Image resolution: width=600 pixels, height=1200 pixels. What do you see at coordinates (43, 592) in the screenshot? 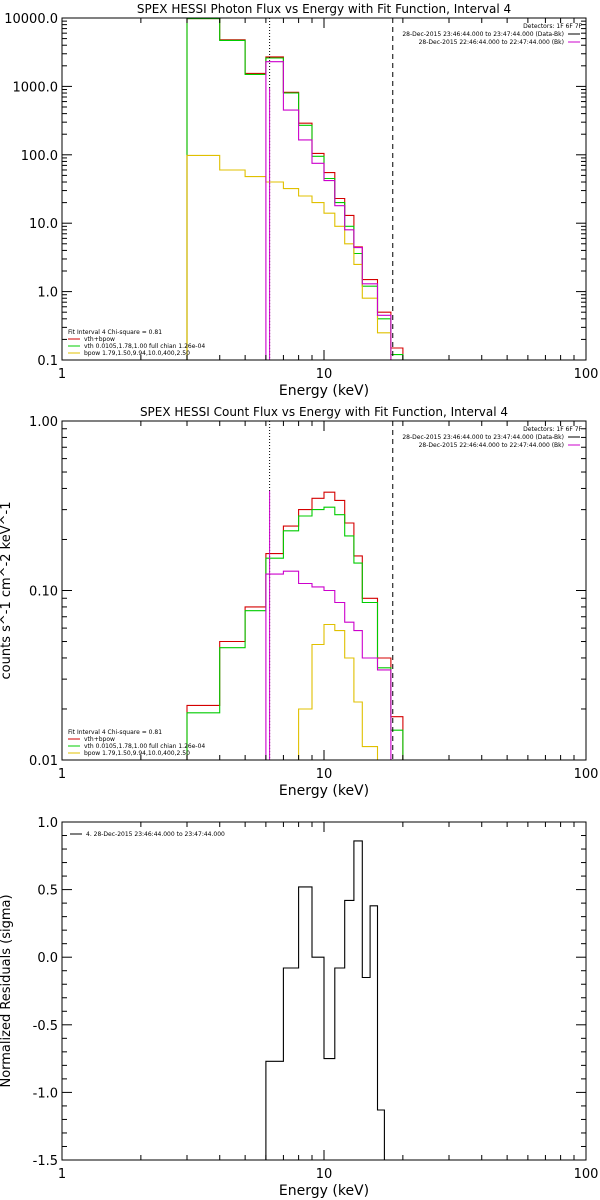
I see `y-tick-label: 0.10` at bounding box center [43, 592].